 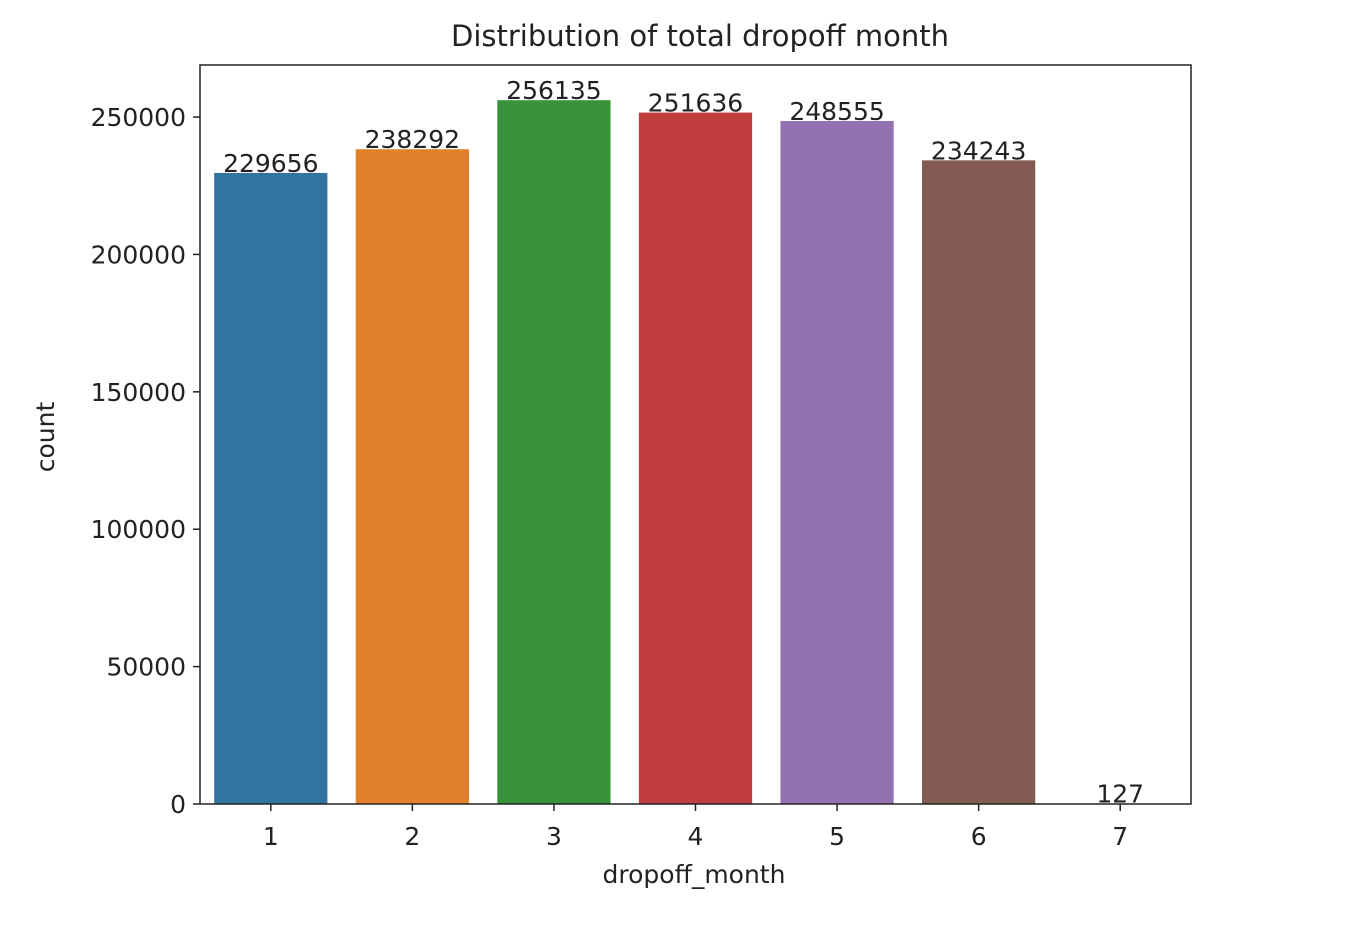 I want to click on value-label: 251636, so click(x=695, y=103).